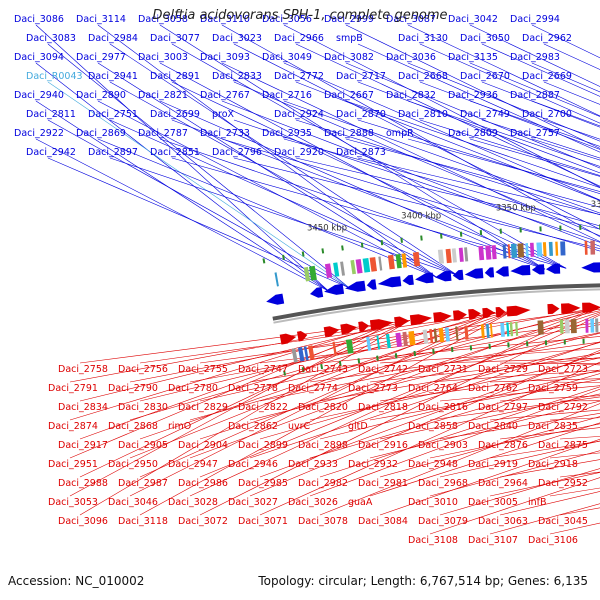 The height and width of the screenshot is (600, 600). Describe the element at coordinates (553, 426) in the screenshot. I see `gene-label-bottom: Daci_2835` at that location.